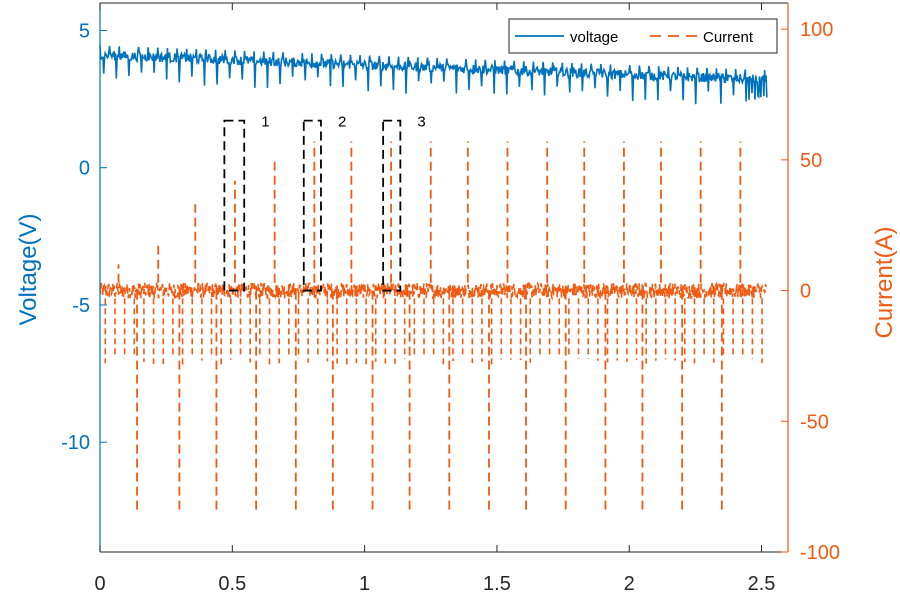  Describe the element at coordinates (84, 31) in the screenshot. I see `y-left-tick-label-0: 5` at that location.